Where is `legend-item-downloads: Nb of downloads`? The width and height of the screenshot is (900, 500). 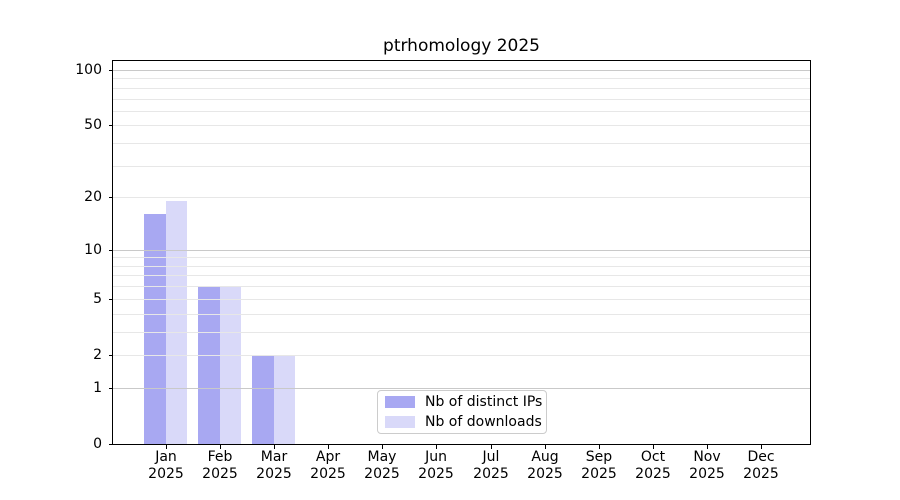
legend-item-downloads: Nb of downloads is located at coordinates (465, 422).